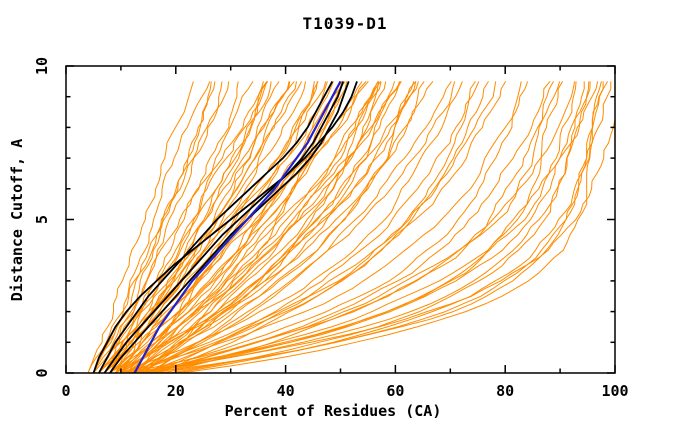 This screenshot has height=440, width=680. Describe the element at coordinates (42, 219) in the screenshot. I see `y-tick-label: 5` at that location.